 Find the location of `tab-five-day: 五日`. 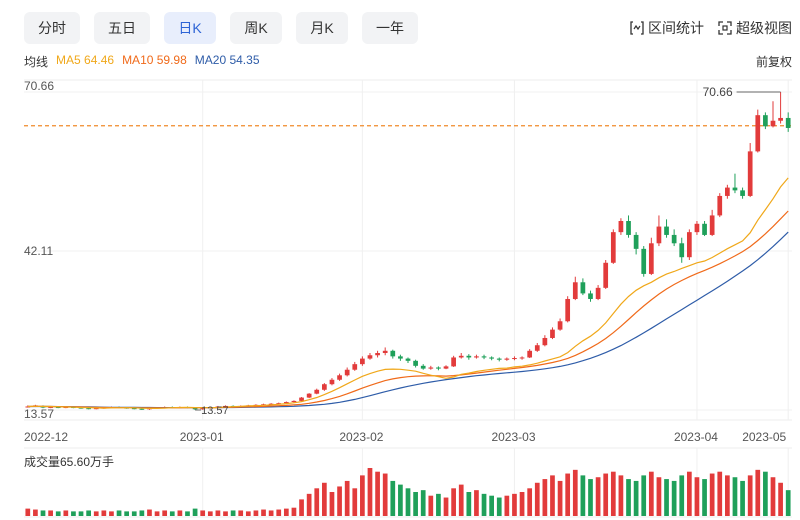

tab-five-day: 五日 is located at coordinates (122, 28).